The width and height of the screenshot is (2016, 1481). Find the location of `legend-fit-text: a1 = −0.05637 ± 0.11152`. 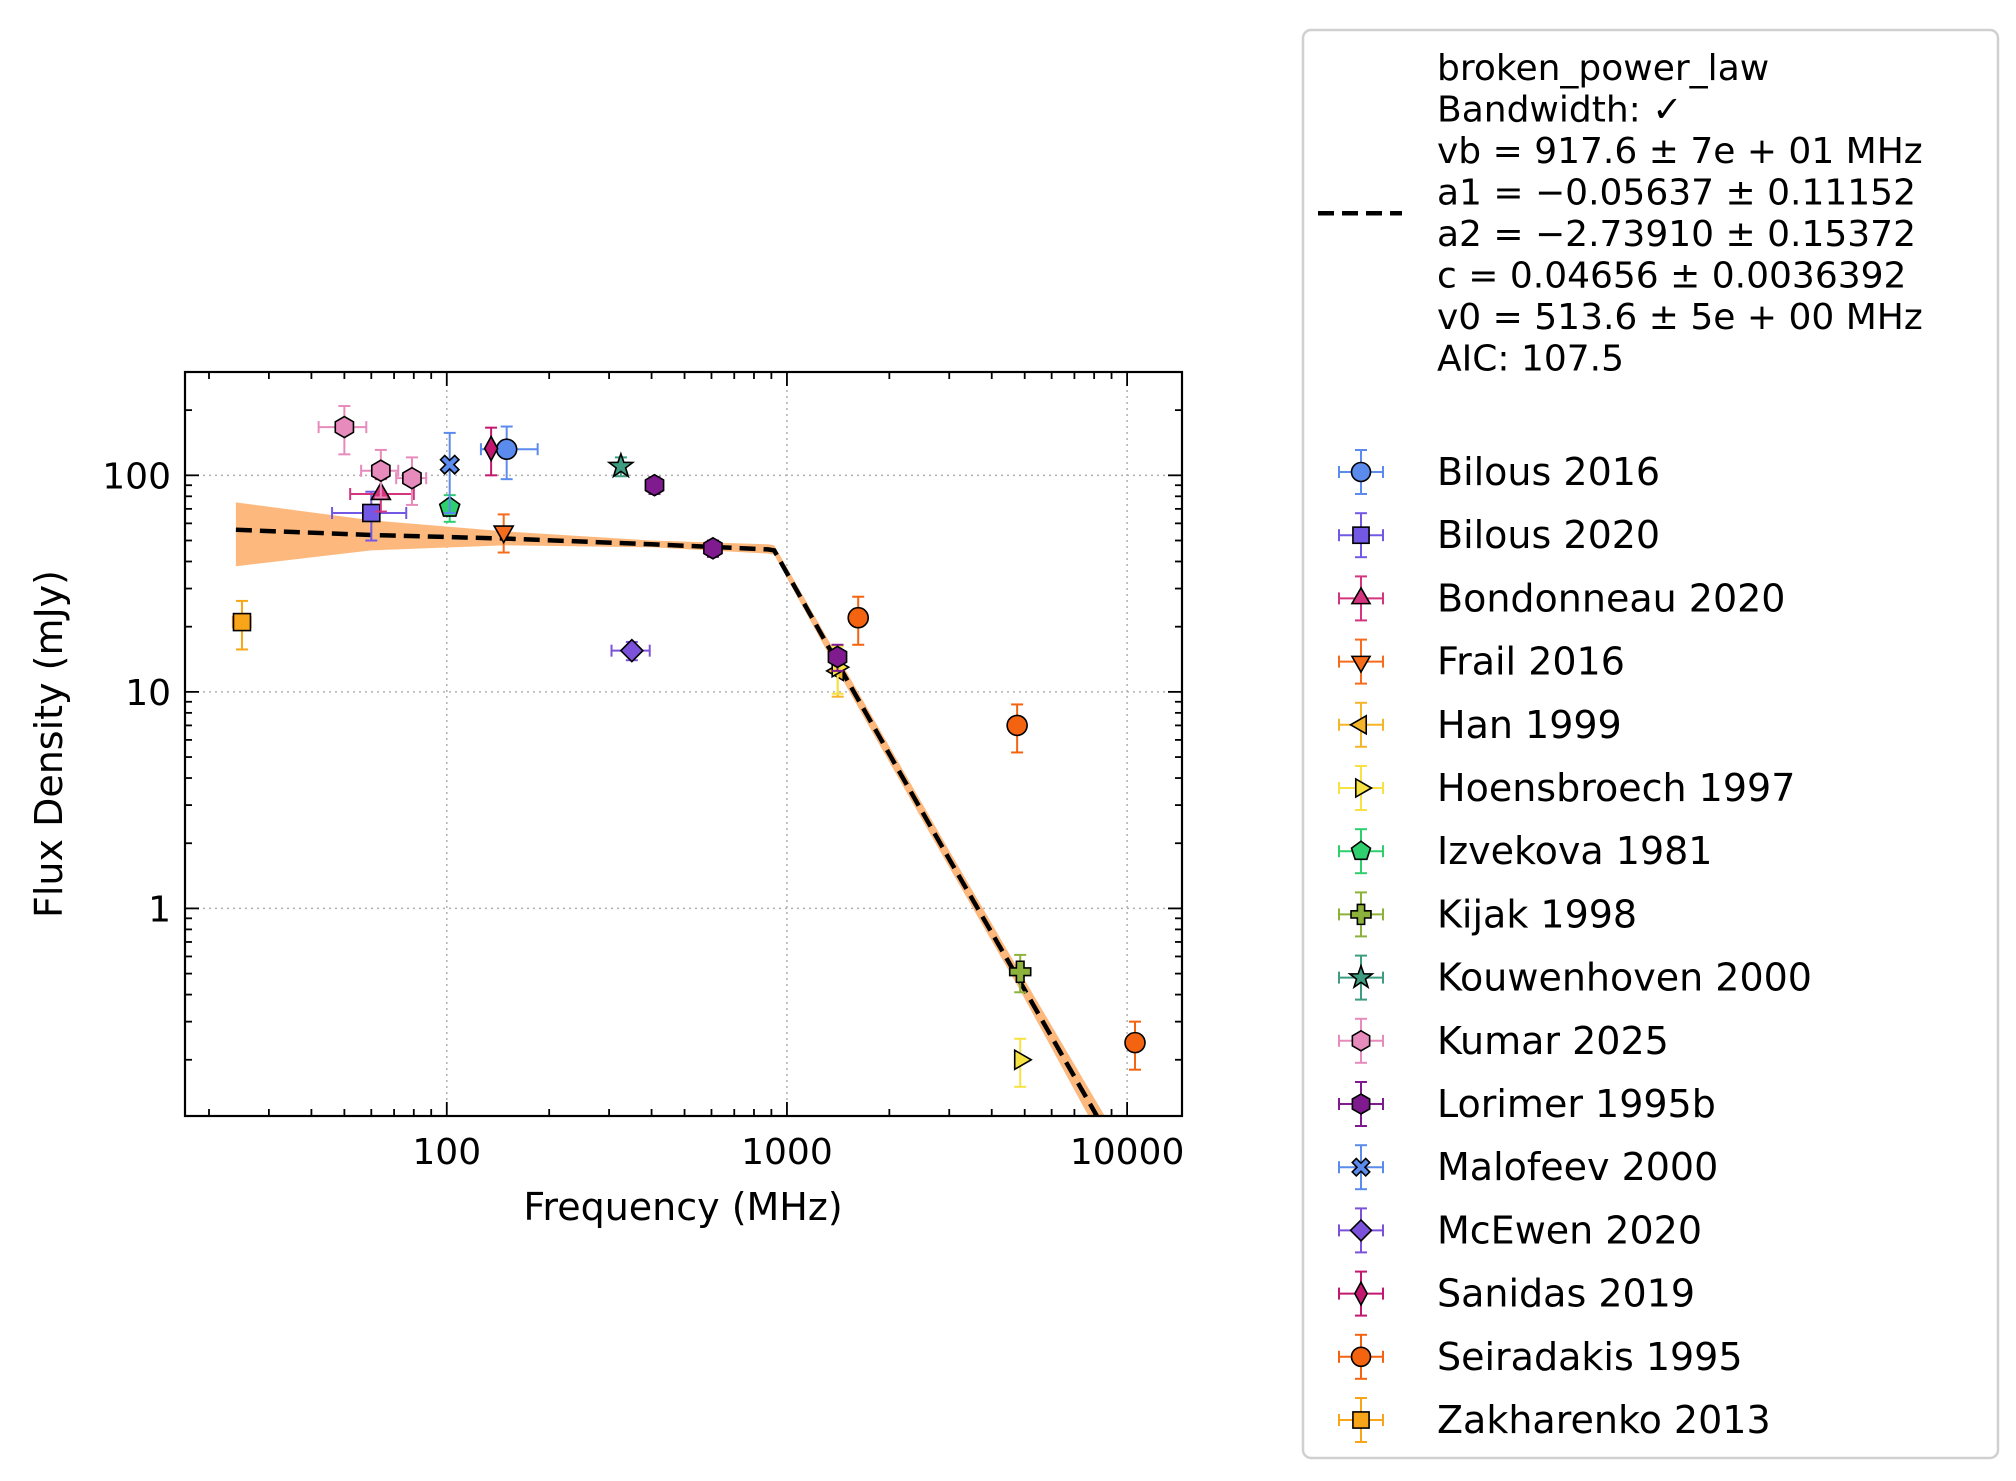

legend-fit-text: a1 = −0.05637 ± 0.11152 is located at coordinates (1676, 193).